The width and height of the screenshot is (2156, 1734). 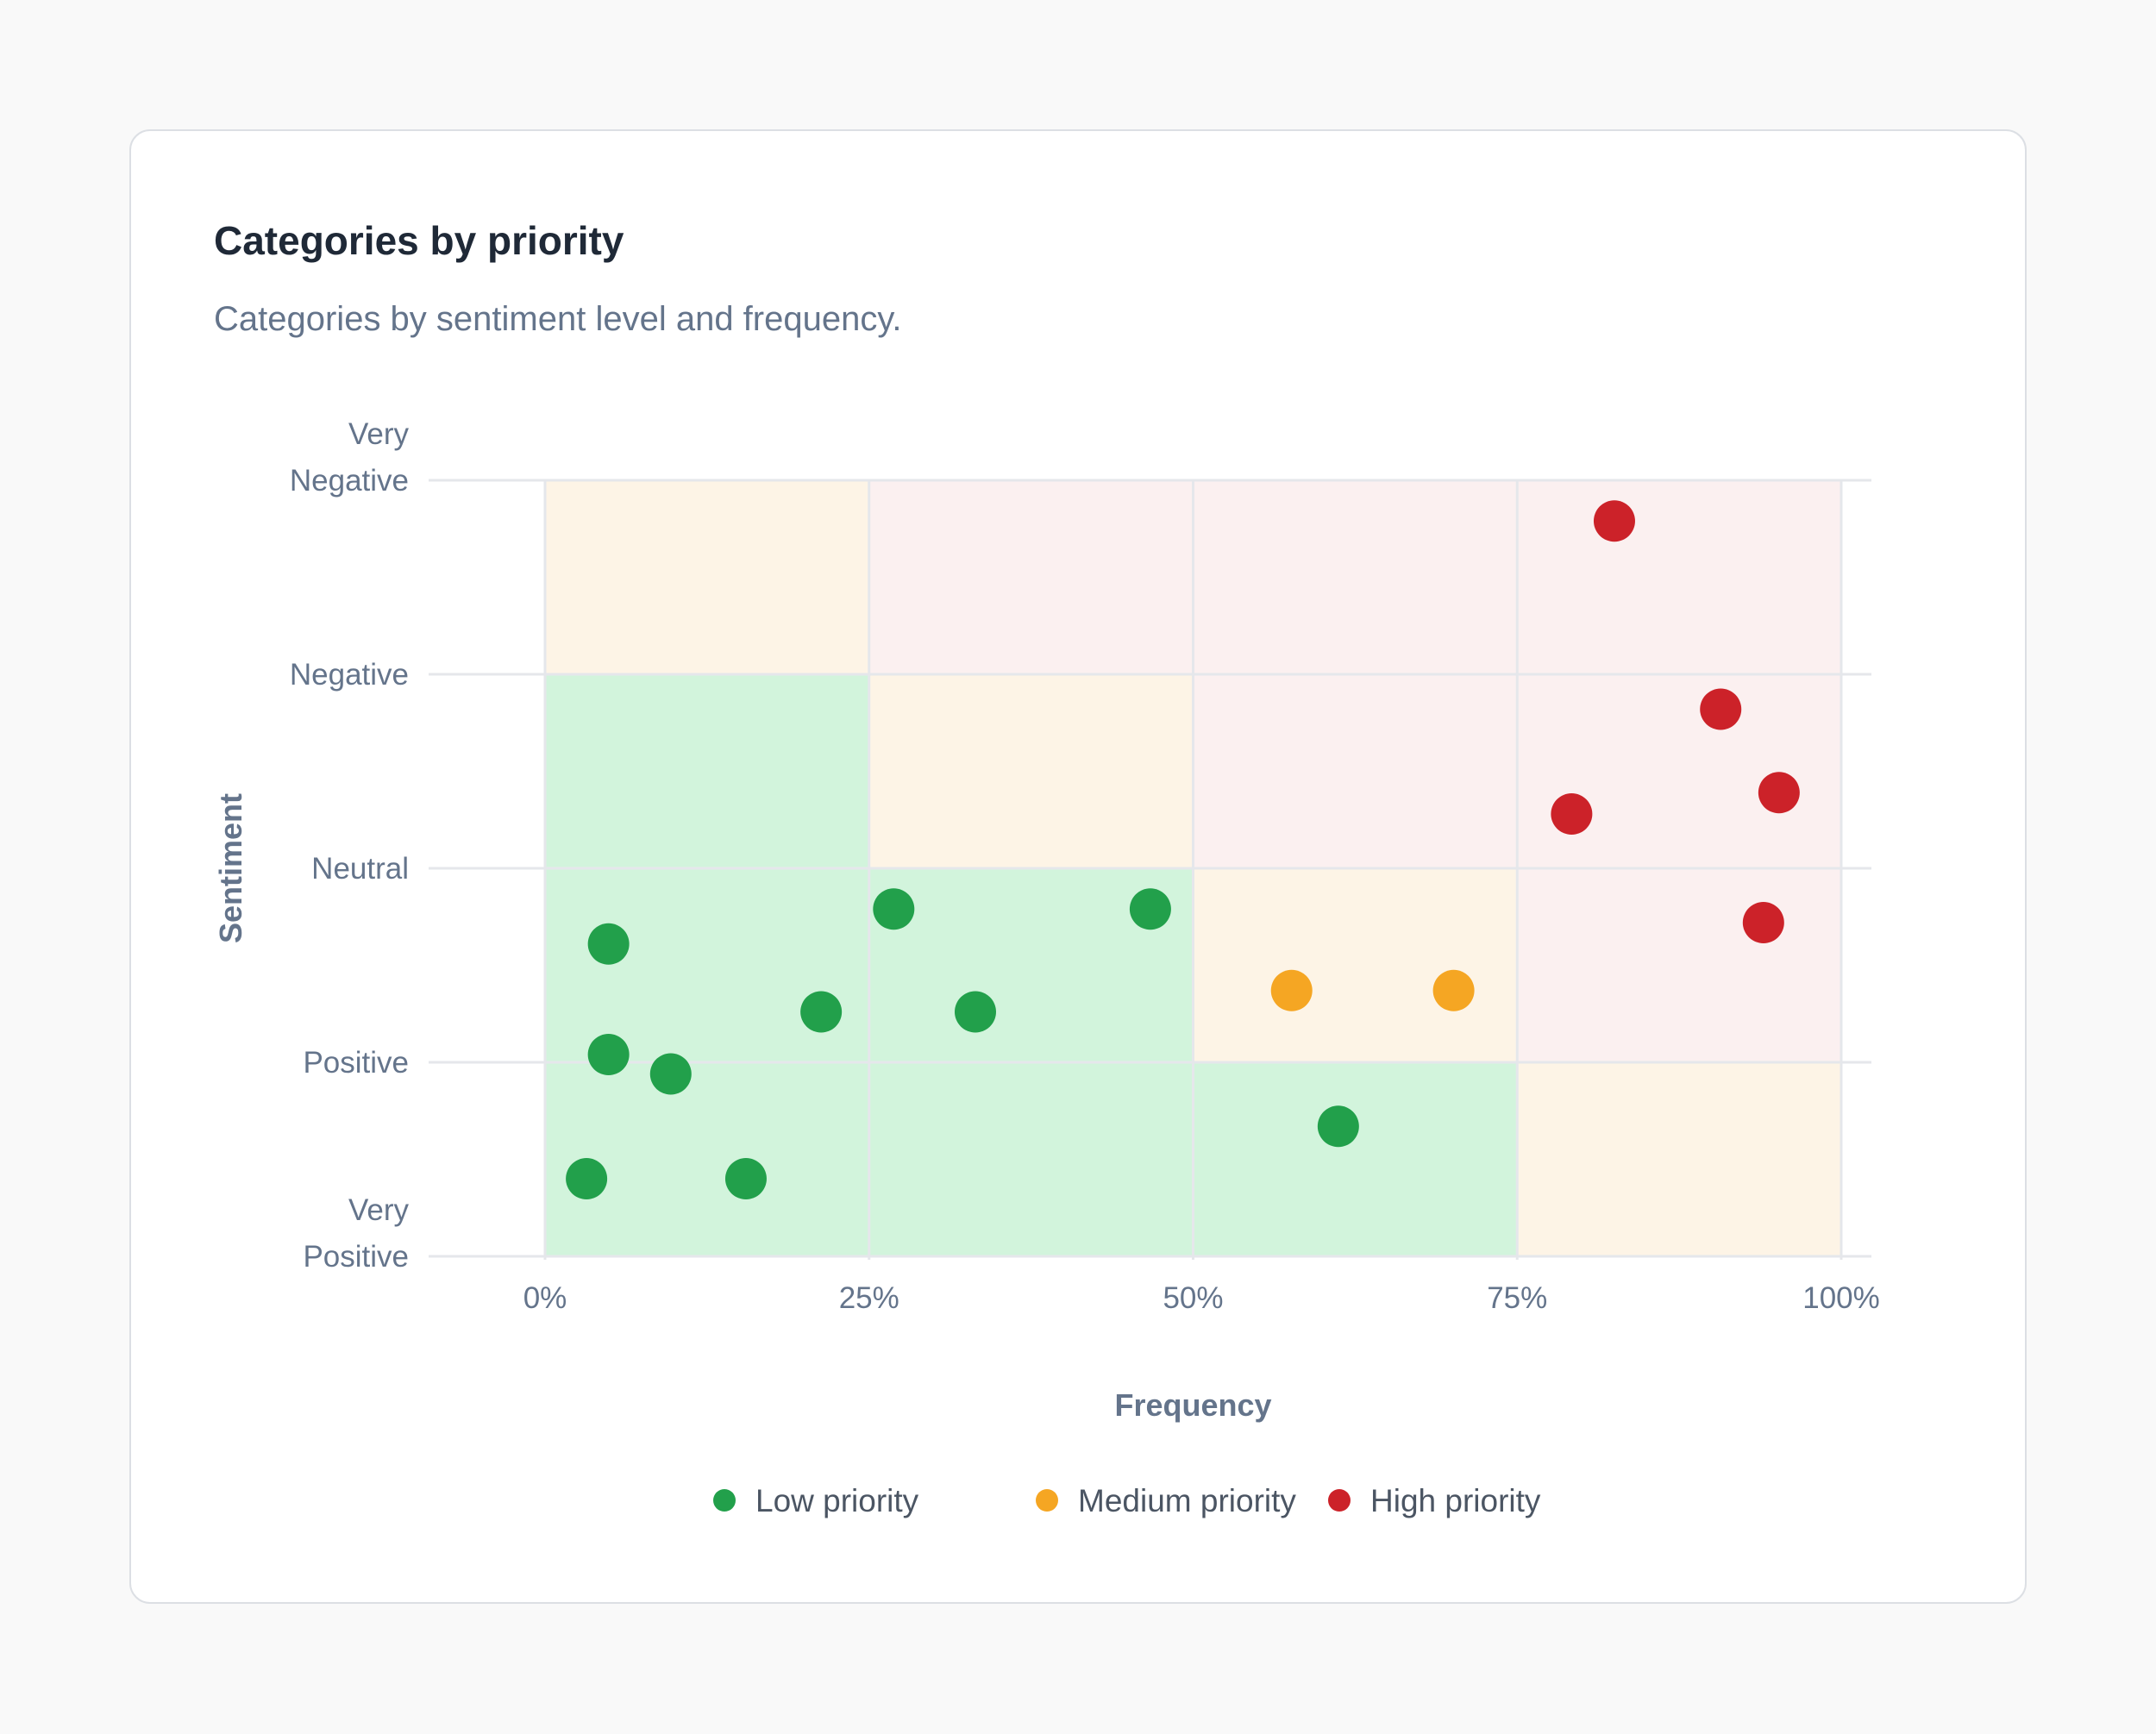 I want to click on x-tick-label: 100%, so click(x=1841, y=1298).